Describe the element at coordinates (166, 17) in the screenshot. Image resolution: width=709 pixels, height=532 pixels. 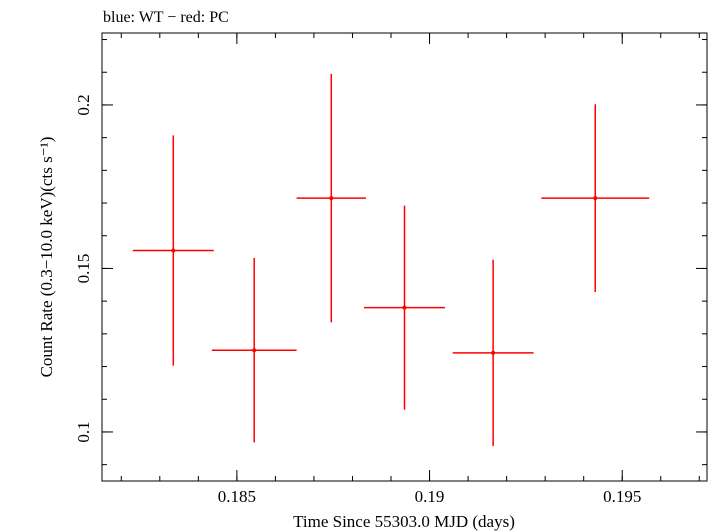
I see `chart-title: blue: WT − red: PC` at that location.